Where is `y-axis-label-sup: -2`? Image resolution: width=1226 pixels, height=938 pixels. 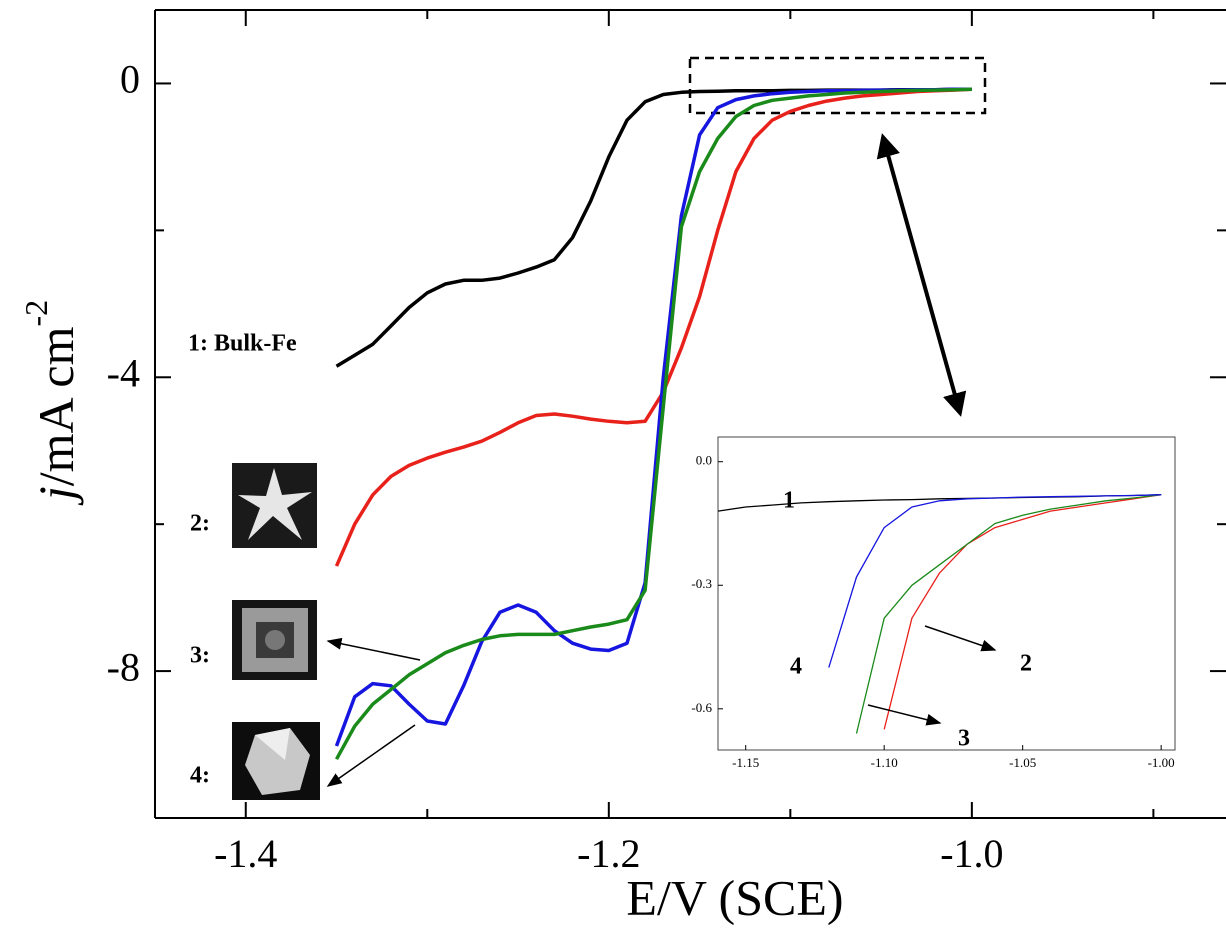 y-axis-label-sup: -2 is located at coordinates (36, 313).